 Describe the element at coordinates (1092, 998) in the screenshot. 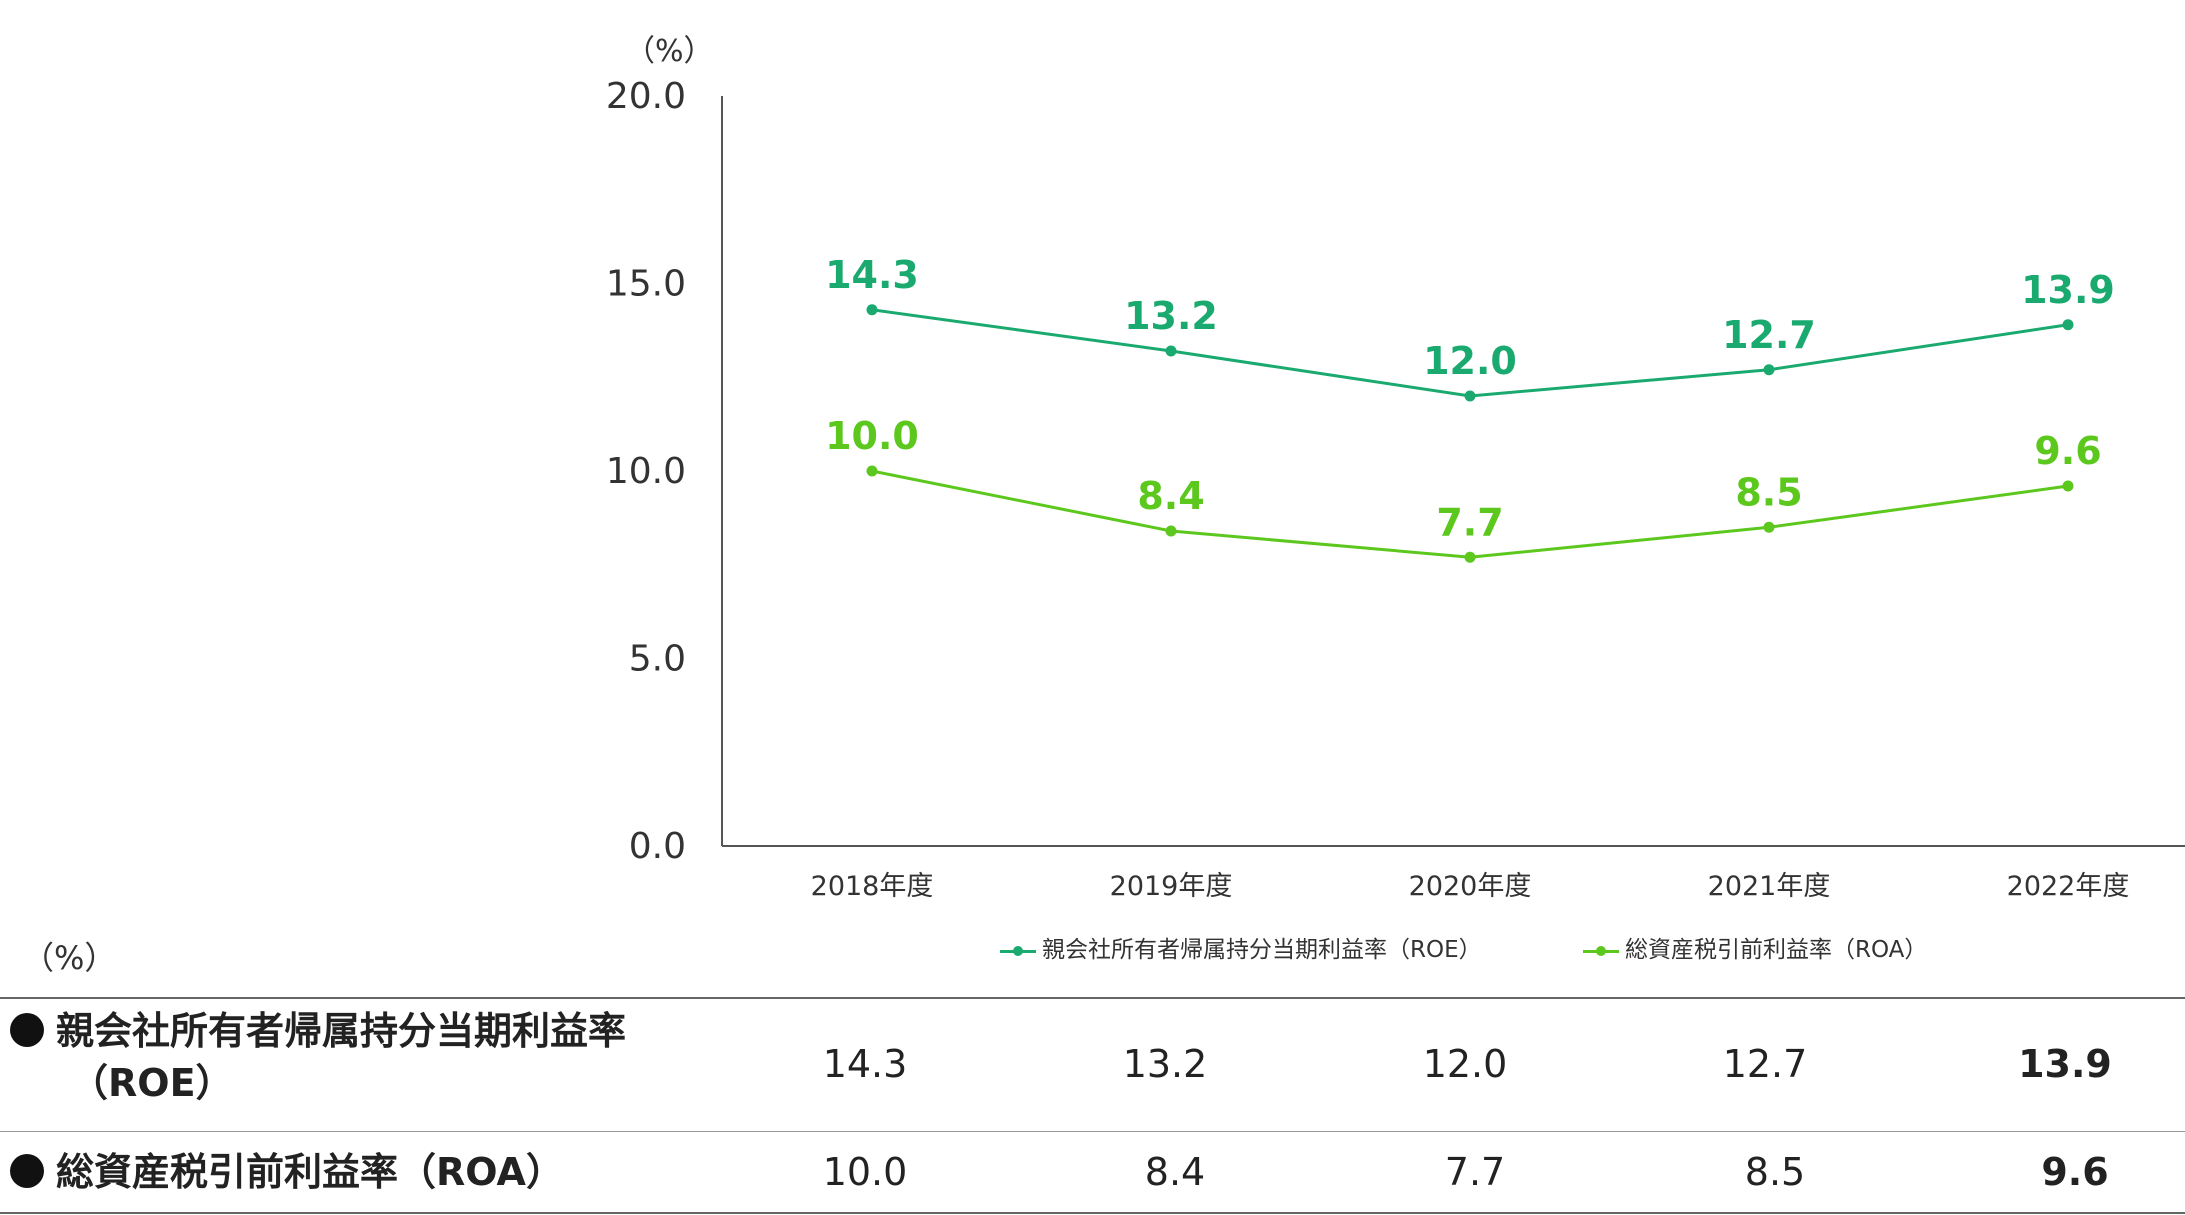

I see `table-top-rule` at that location.